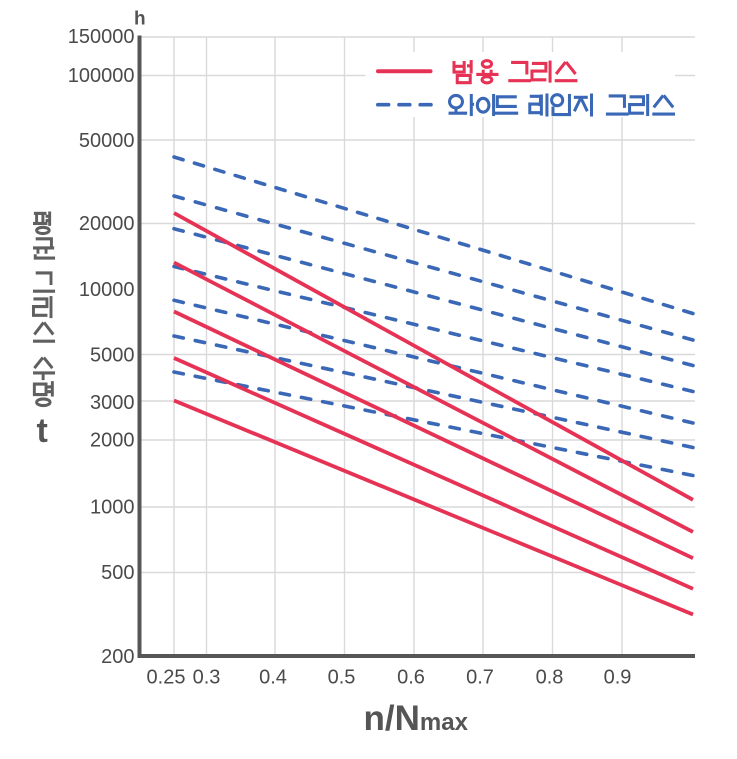 This screenshot has width=737, height=759. I want to click on svg-text: 50000, so click(107, 141).